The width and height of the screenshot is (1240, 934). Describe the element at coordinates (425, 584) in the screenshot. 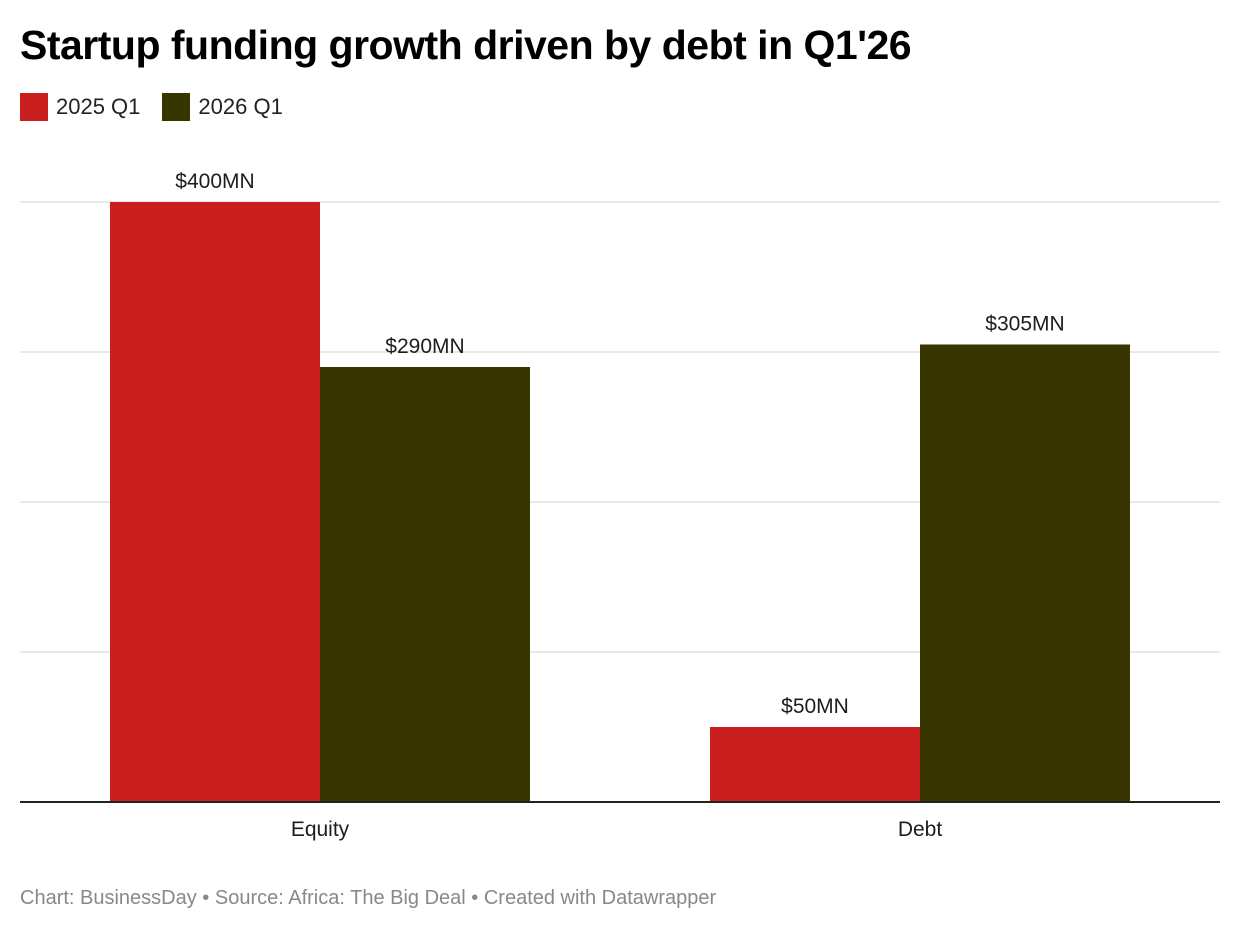

I see `bar-equity-2026-q1` at that location.